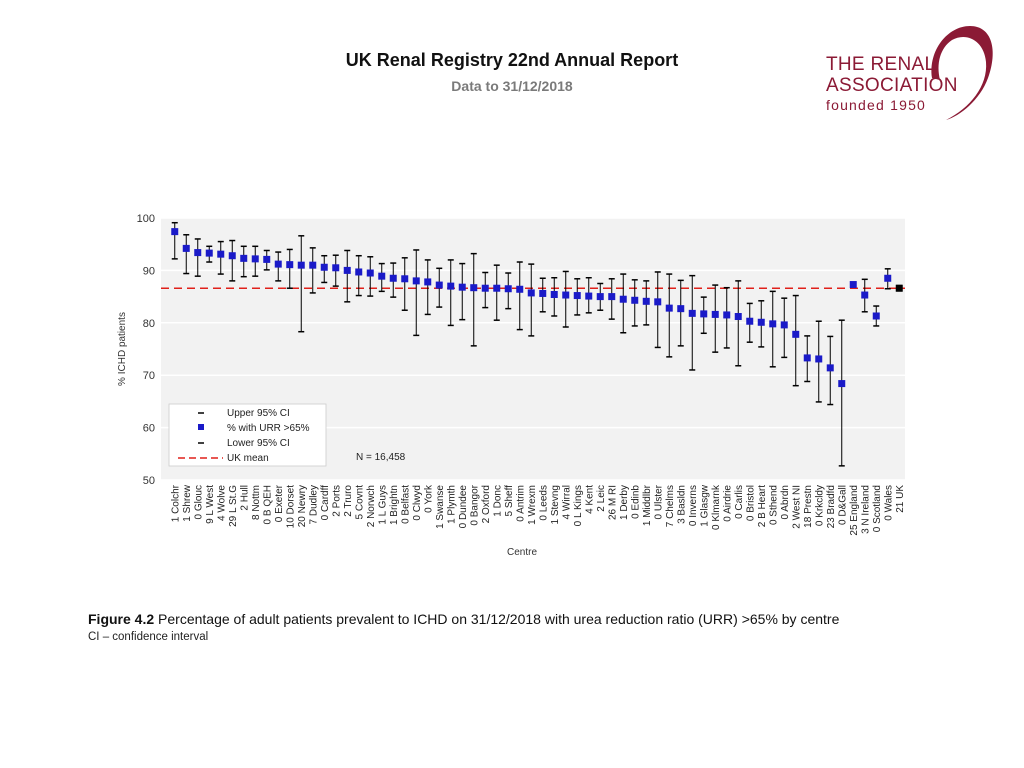  I want to click on report-subtitle: Data to 31/12/2018, so click(512, 86).